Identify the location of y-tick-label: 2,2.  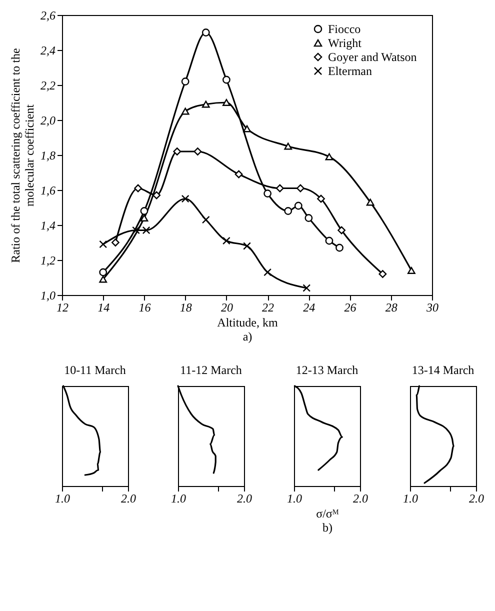
(48, 85).